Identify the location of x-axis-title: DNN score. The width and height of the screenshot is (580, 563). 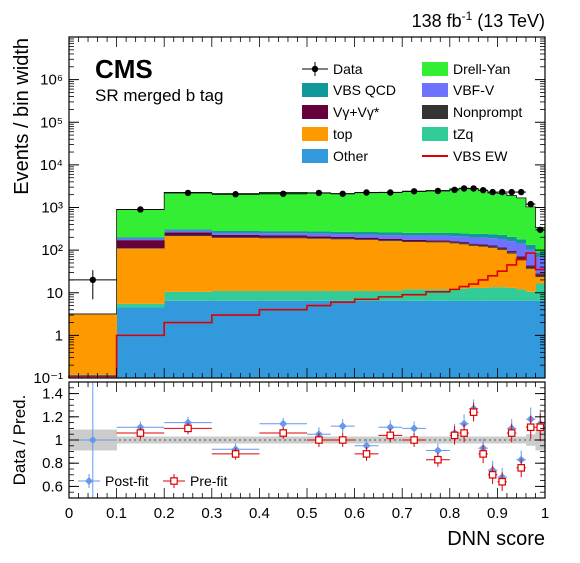
(496, 539).